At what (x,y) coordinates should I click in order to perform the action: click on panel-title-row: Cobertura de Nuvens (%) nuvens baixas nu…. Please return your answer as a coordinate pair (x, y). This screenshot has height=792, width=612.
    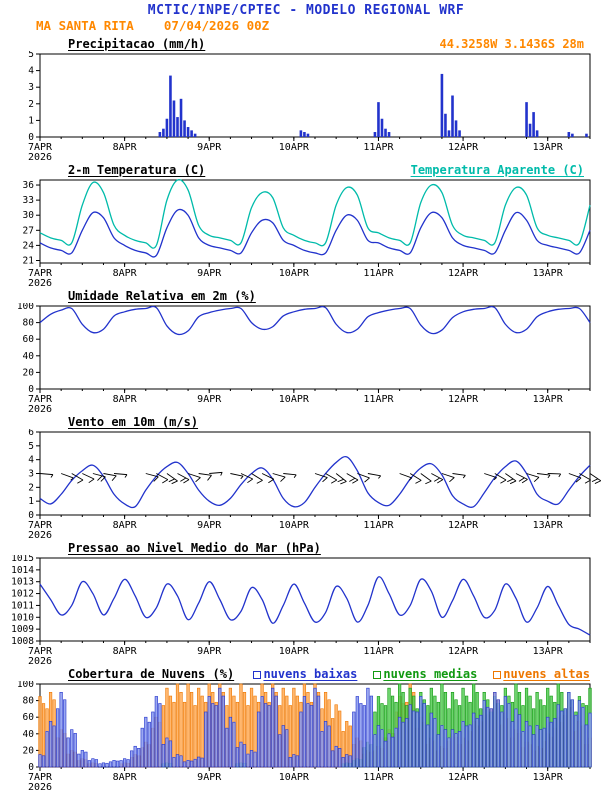
    Looking at the image, I should click on (306, 673).